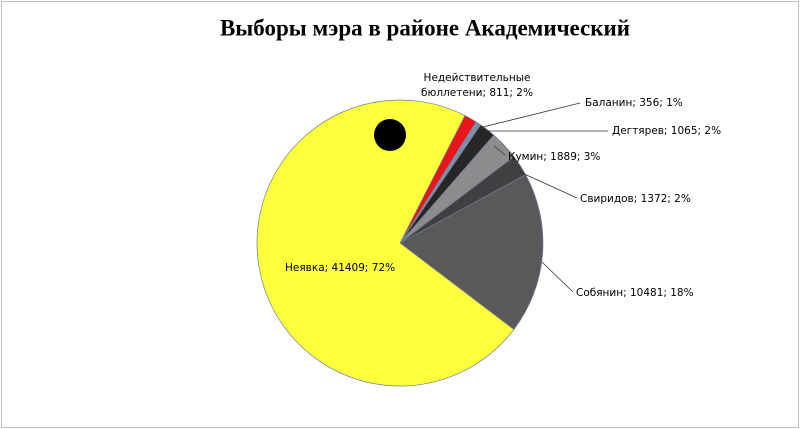  What do you see at coordinates (554, 157) in the screenshot?
I see `data-label: Кумин; 1889; 3%` at bounding box center [554, 157].